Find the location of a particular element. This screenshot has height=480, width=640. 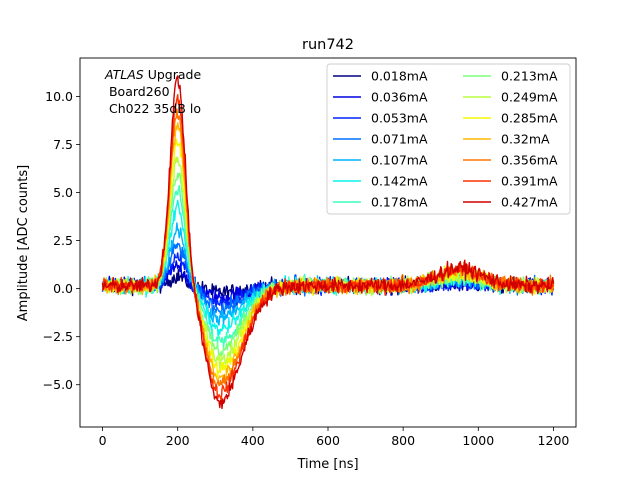

annotation-line-2: Board260 is located at coordinates (137, 91).